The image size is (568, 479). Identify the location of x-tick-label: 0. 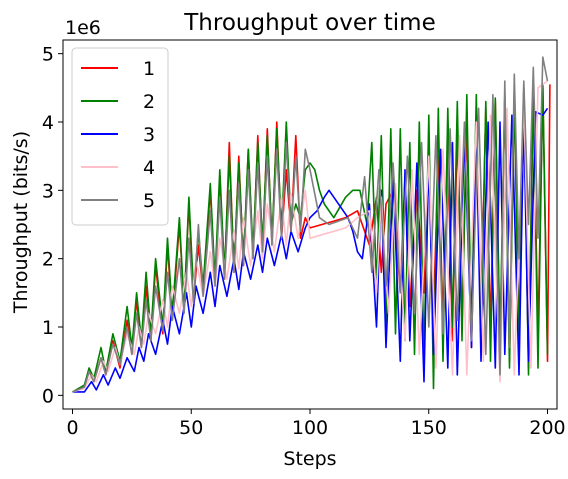
(72, 428).